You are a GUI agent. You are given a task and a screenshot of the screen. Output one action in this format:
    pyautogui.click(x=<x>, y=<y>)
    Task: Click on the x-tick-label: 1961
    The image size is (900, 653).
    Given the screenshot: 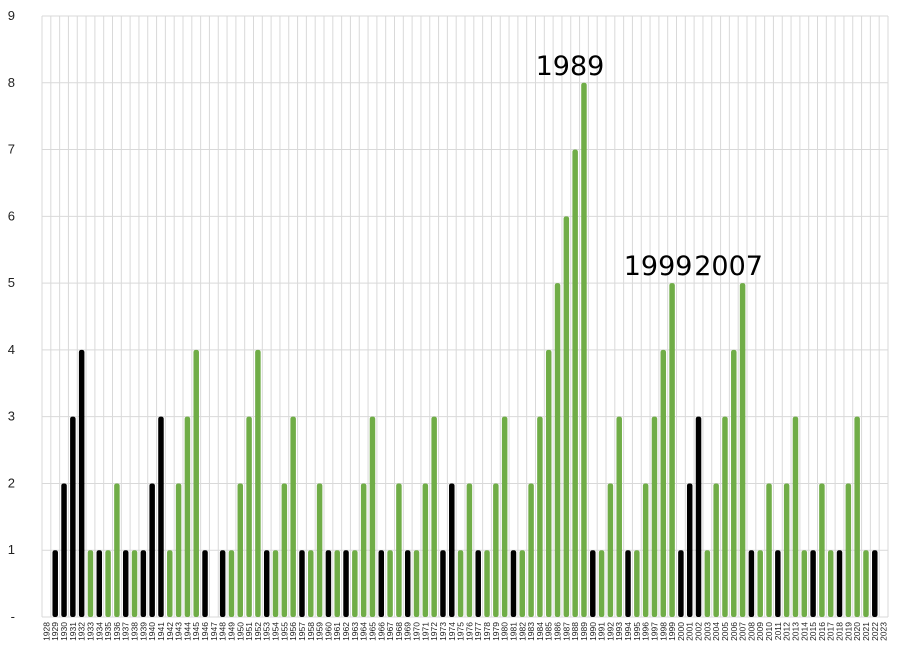 What is the action you would take?
    pyautogui.click(x=337, y=631)
    